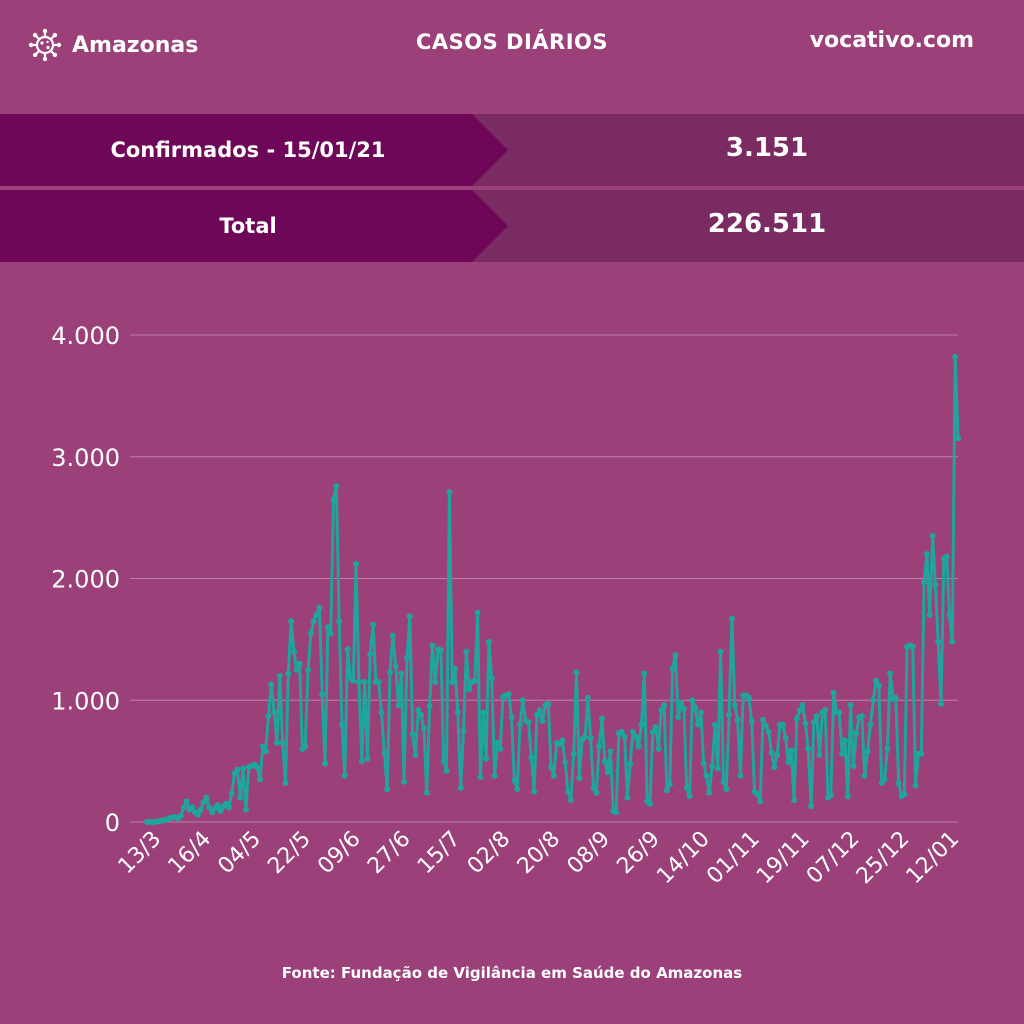 The height and width of the screenshot is (1024, 1024). What do you see at coordinates (140, 853) in the screenshot?
I see `x-tick-label: 13/3` at bounding box center [140, 853].